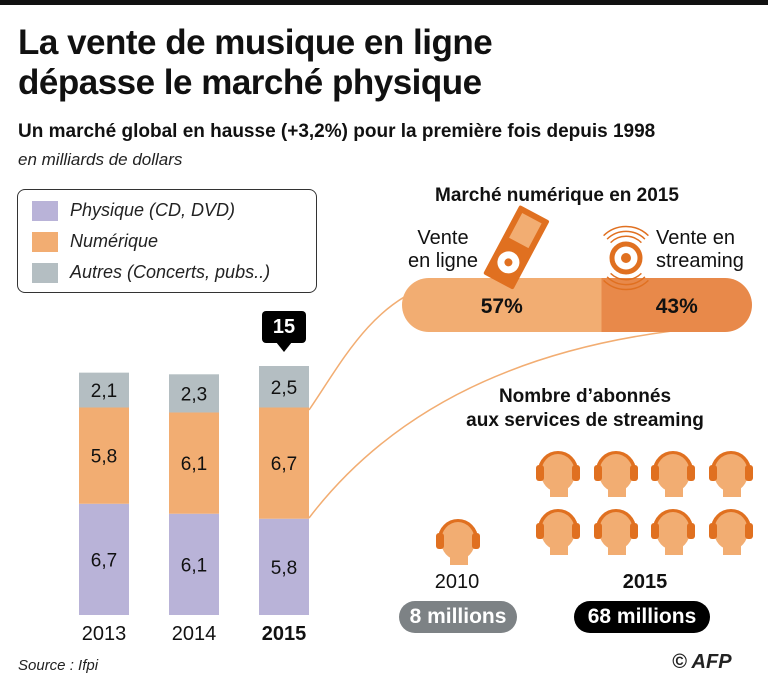 This screenshot has height=686, width=768. Describe the element at coordinates (104, 634) in the screenshot. I see `x-tick-2013: 2013` at that location.